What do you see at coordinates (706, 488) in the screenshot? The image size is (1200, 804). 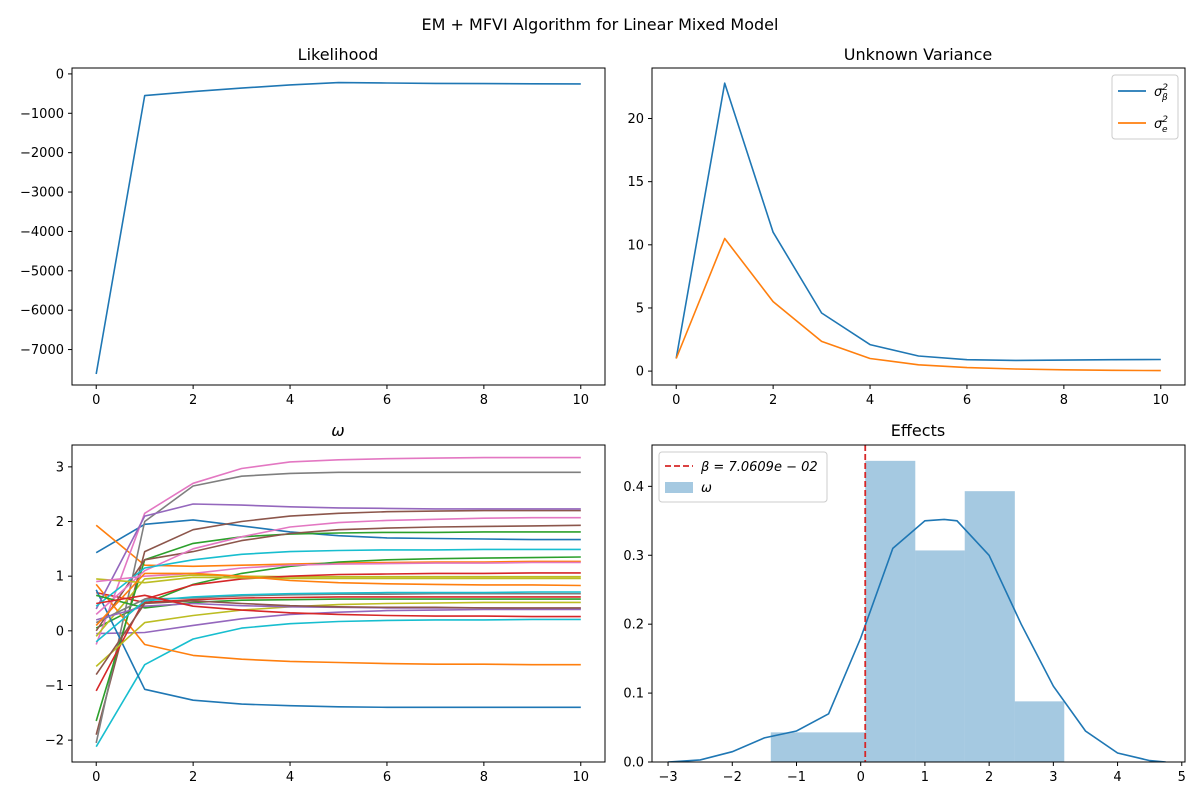 I see `legend-label-omega: ω` at bounding box center [706, 488].